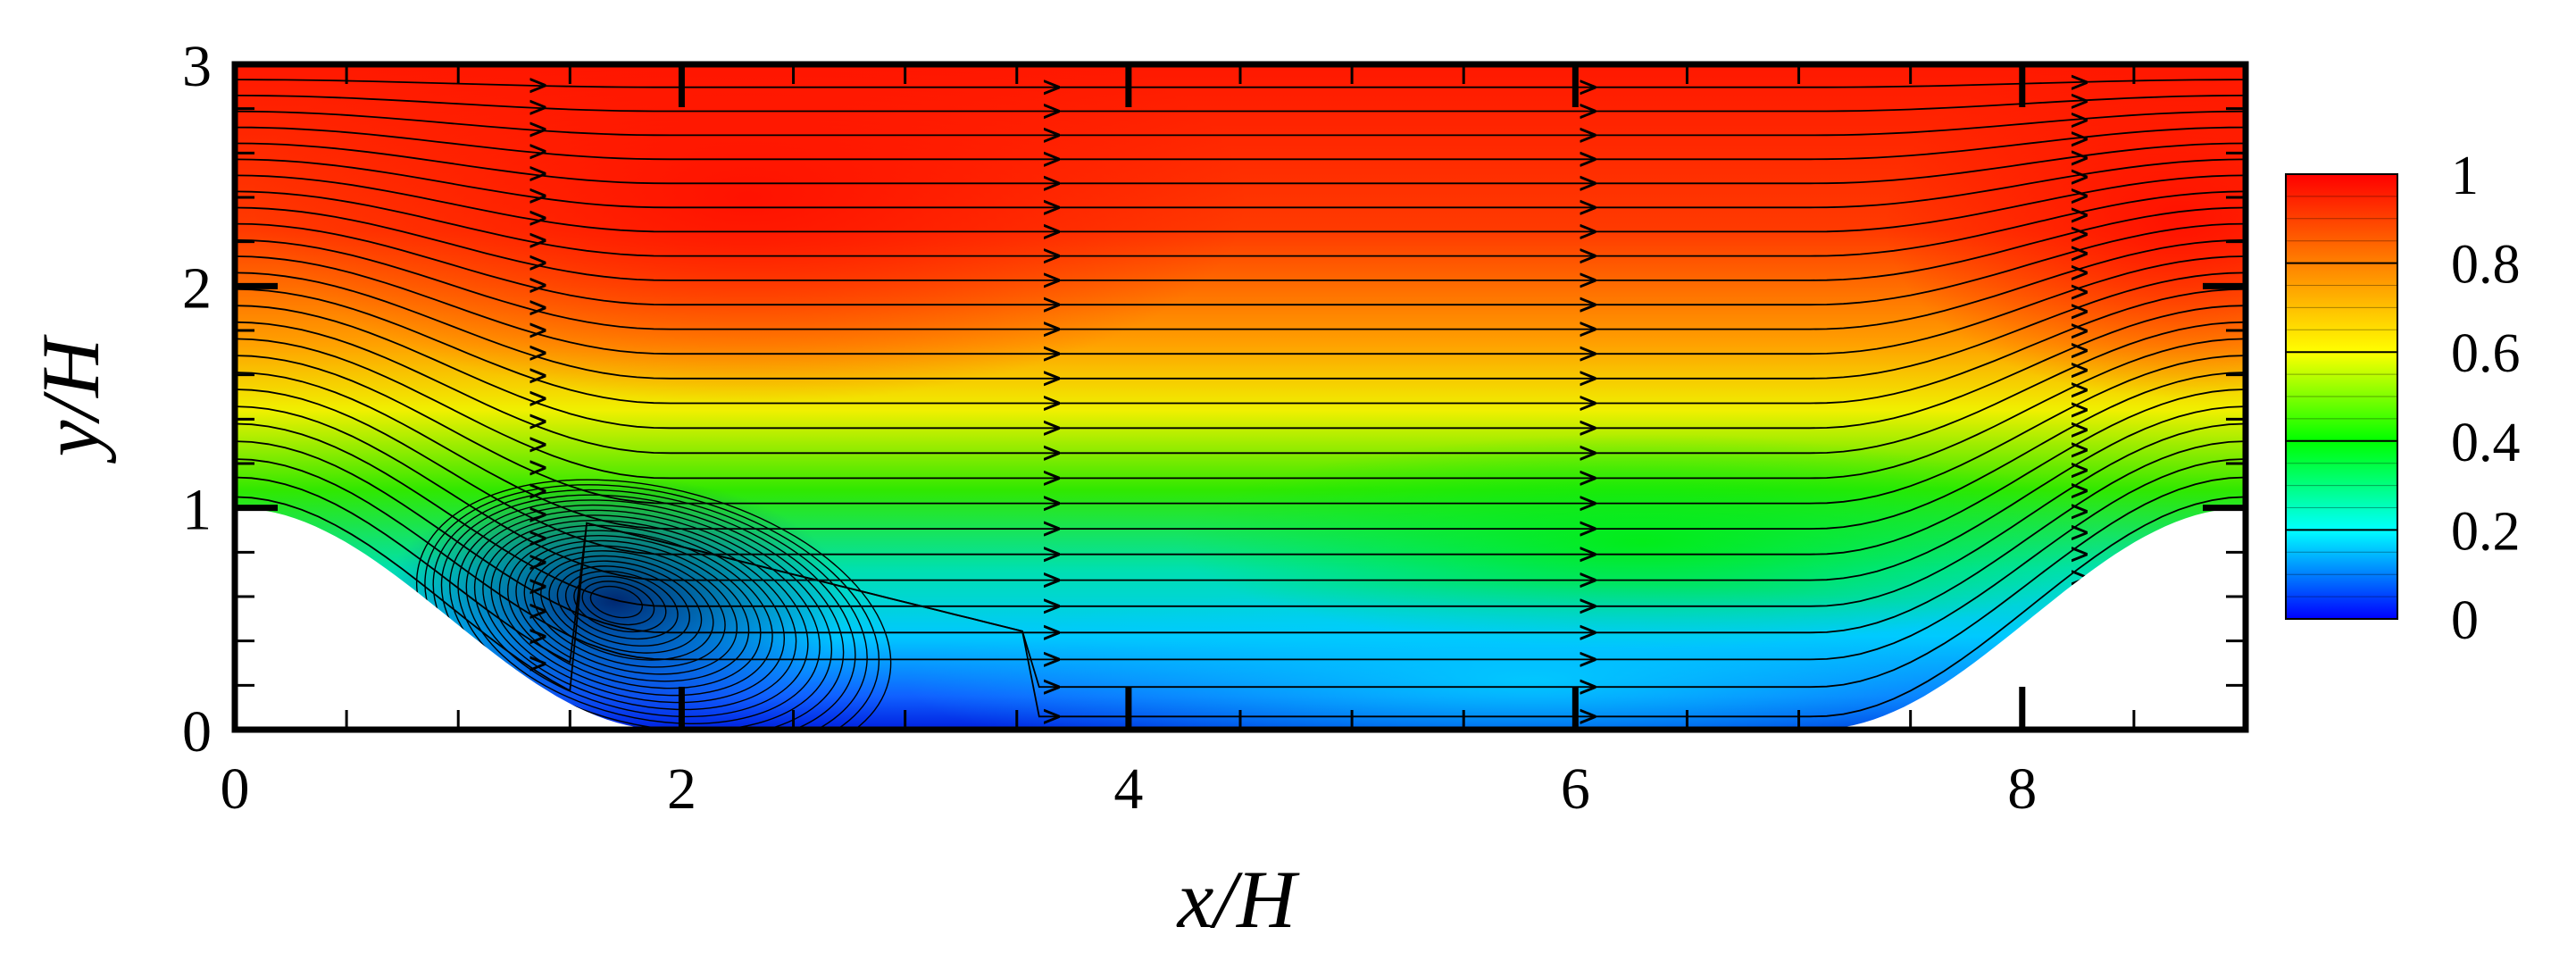 This screenshot has height=969, width=2576. Describe the element at coordinates (197, 510) in the screenshot. I see `y-tick-label: 1` at that location.